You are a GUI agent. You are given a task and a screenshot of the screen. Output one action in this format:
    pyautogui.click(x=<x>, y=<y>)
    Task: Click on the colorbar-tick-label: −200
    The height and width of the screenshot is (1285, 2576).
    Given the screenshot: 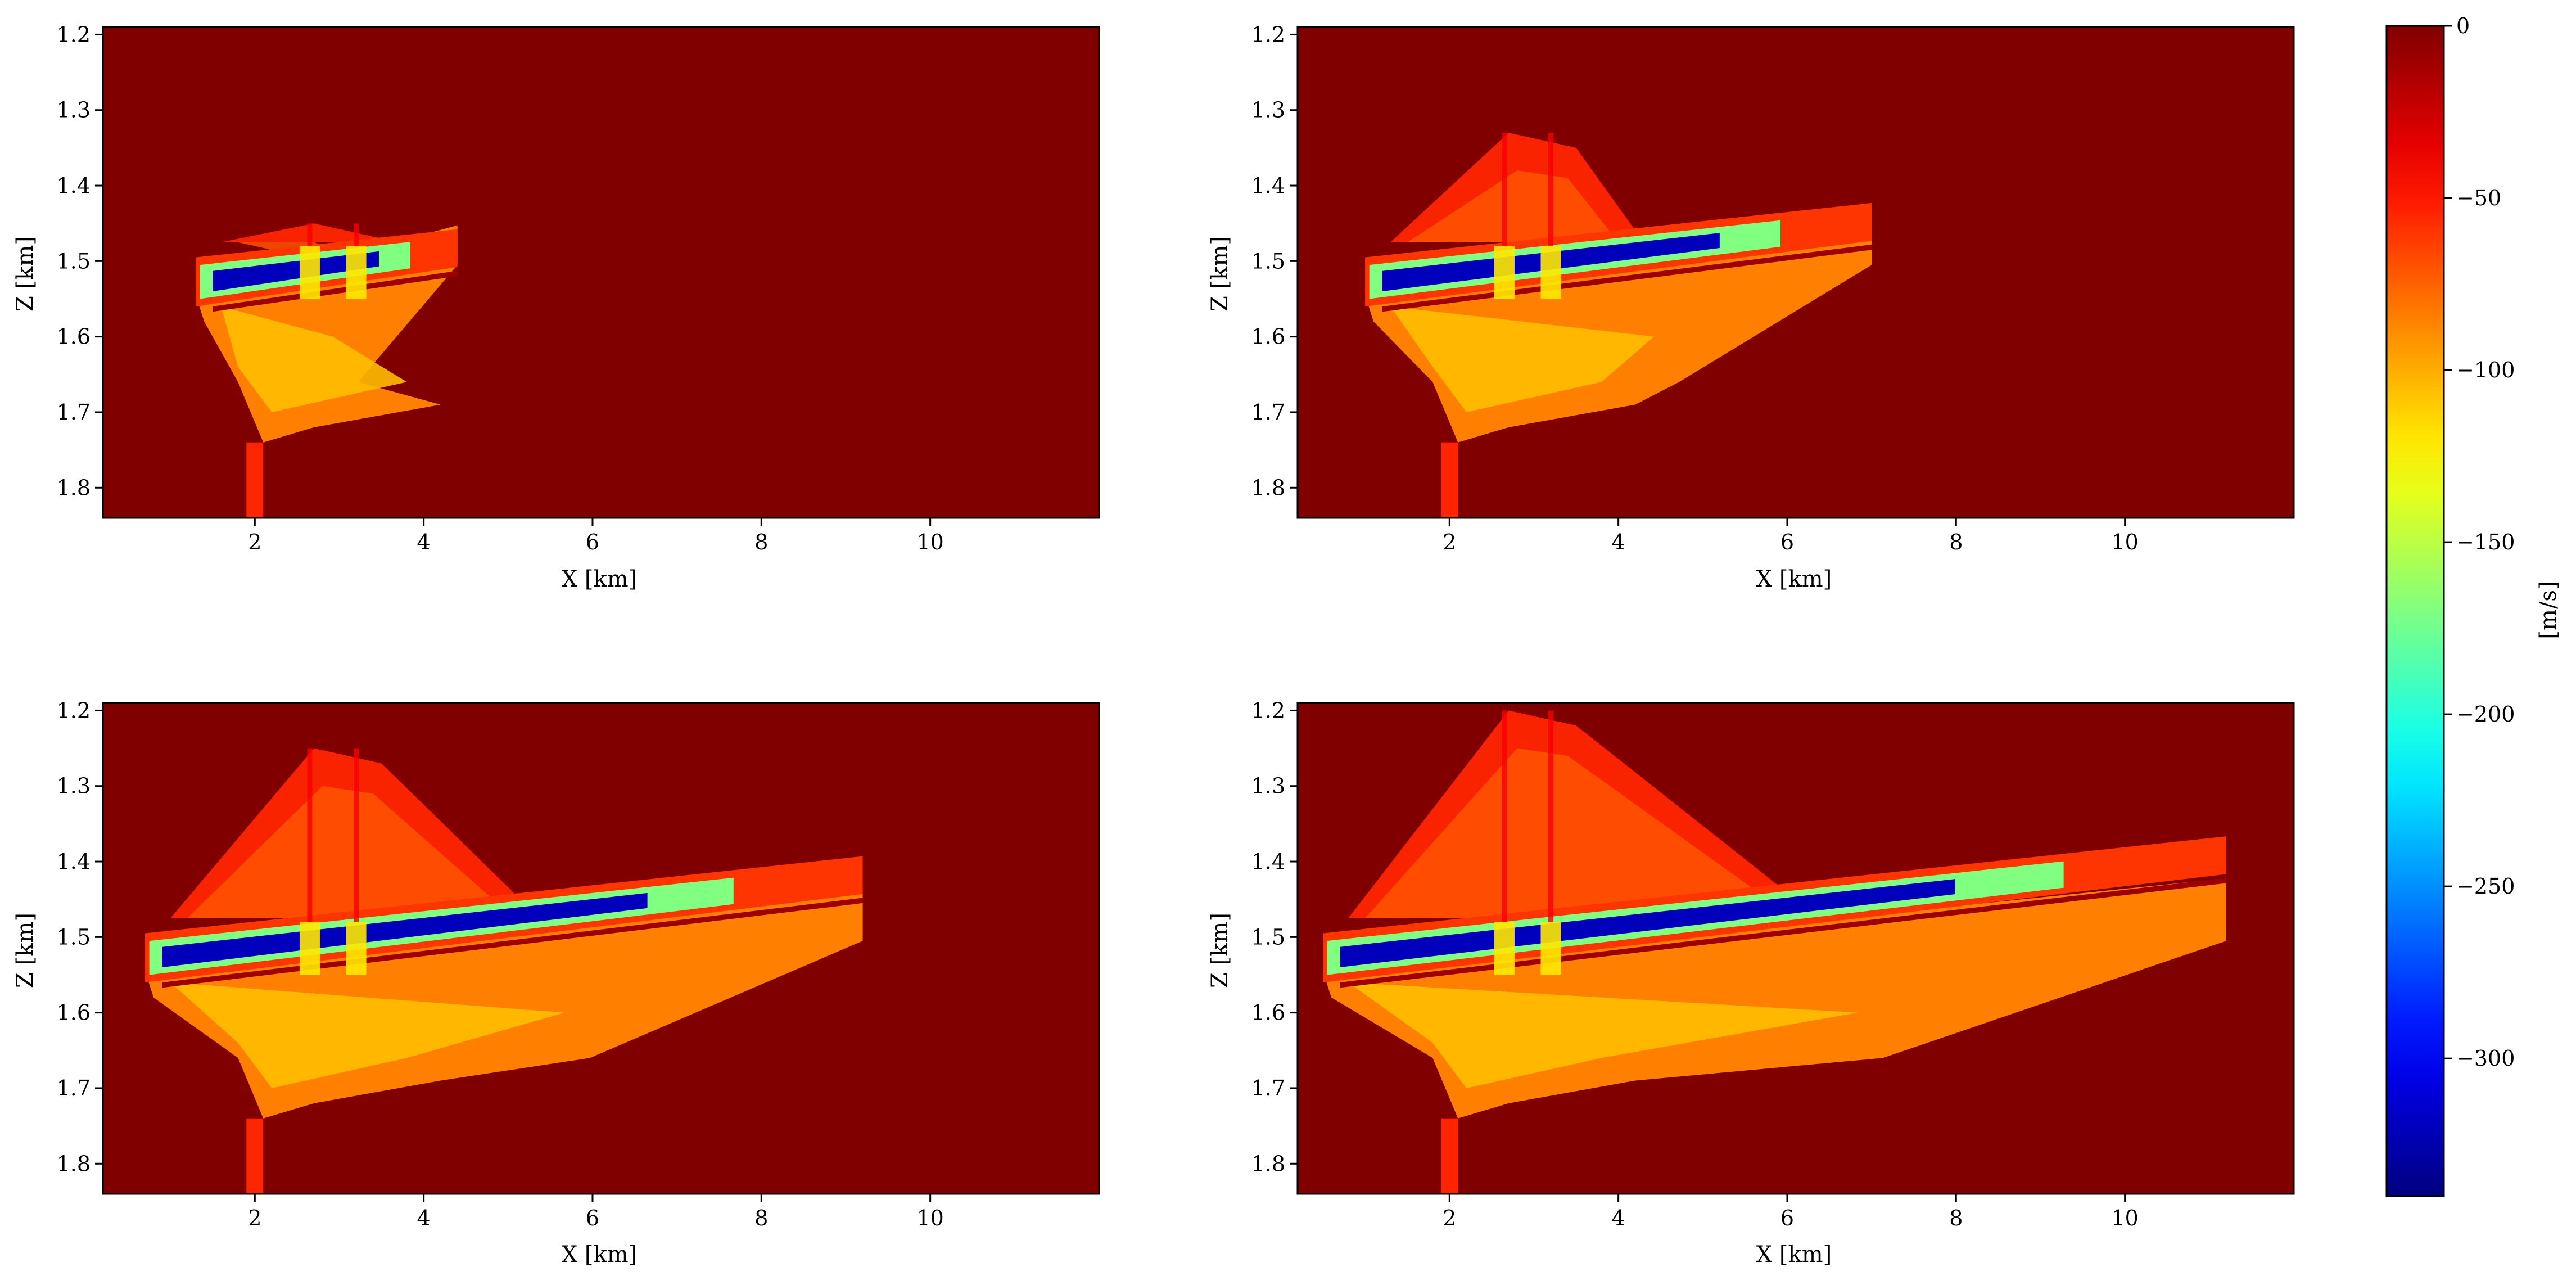 What is the action you would take?
    pyautogui.click(x=2485, y=714)
    